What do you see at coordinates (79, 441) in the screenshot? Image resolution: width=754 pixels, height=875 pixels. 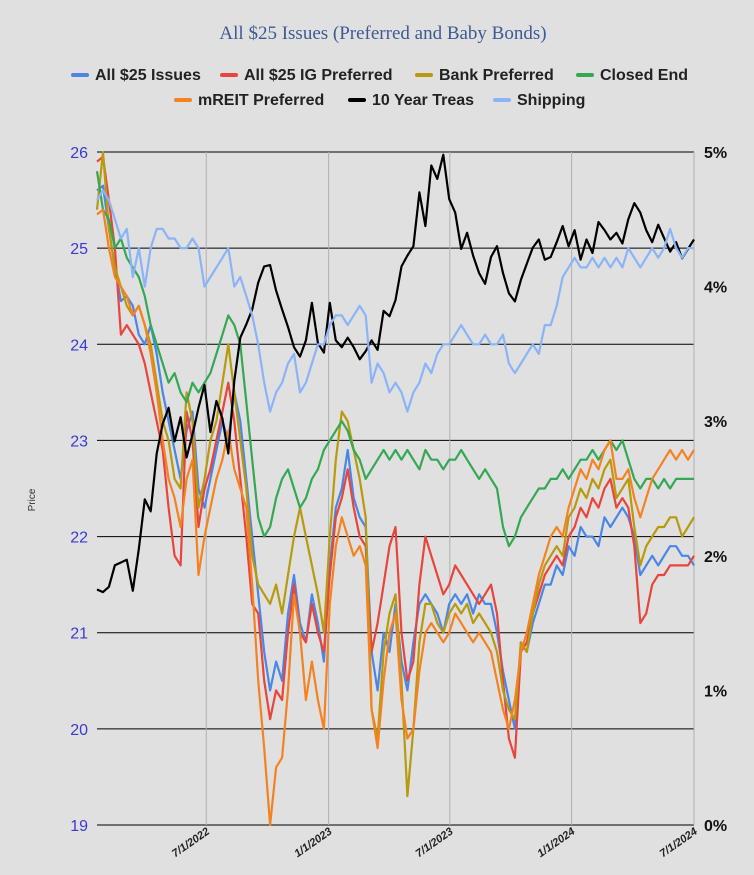 I see `y-tick-label: 23` at bounding box center [79, 441].